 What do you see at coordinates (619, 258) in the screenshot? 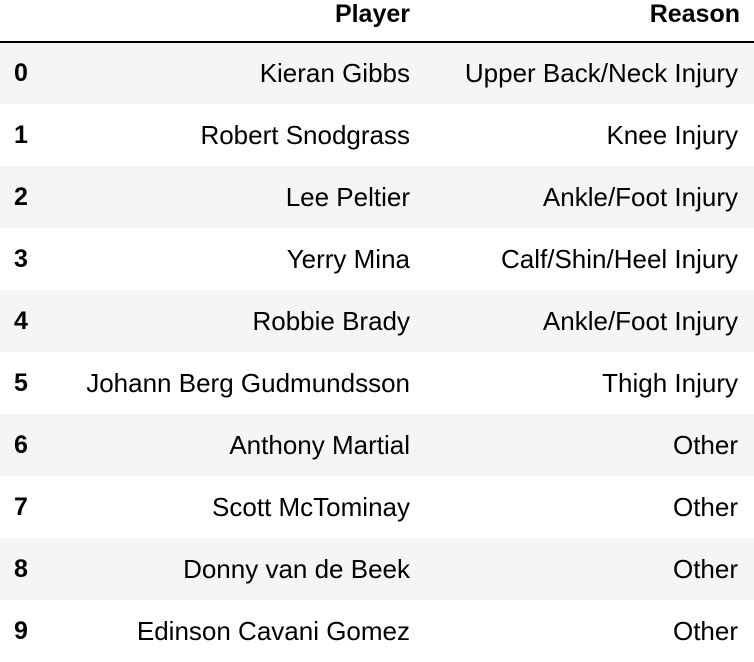
I see `reason-cell: Calf/Shin/Heel Injury` at bounding box center [619, 258].